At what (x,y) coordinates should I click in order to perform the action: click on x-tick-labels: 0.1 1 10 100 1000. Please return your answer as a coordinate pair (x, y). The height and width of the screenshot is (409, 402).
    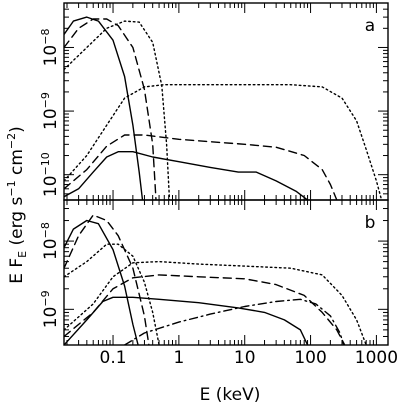
    Looking at the image, I should click on (249, 358).